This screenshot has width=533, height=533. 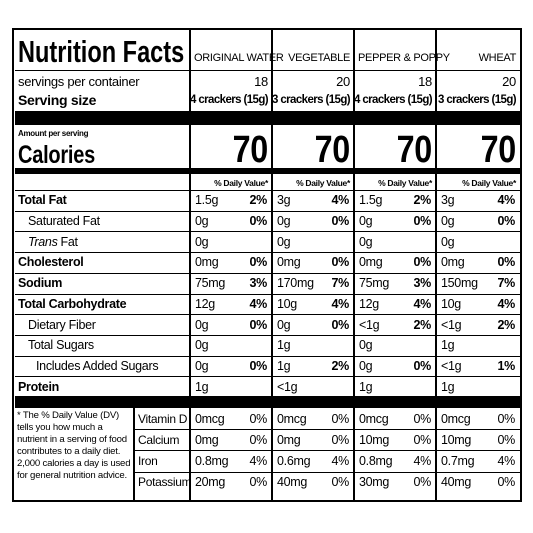 What do you see at coordinates (295, 283) in the screenshot?
I see `amount: 170mg` at bounding box center [295, 283].